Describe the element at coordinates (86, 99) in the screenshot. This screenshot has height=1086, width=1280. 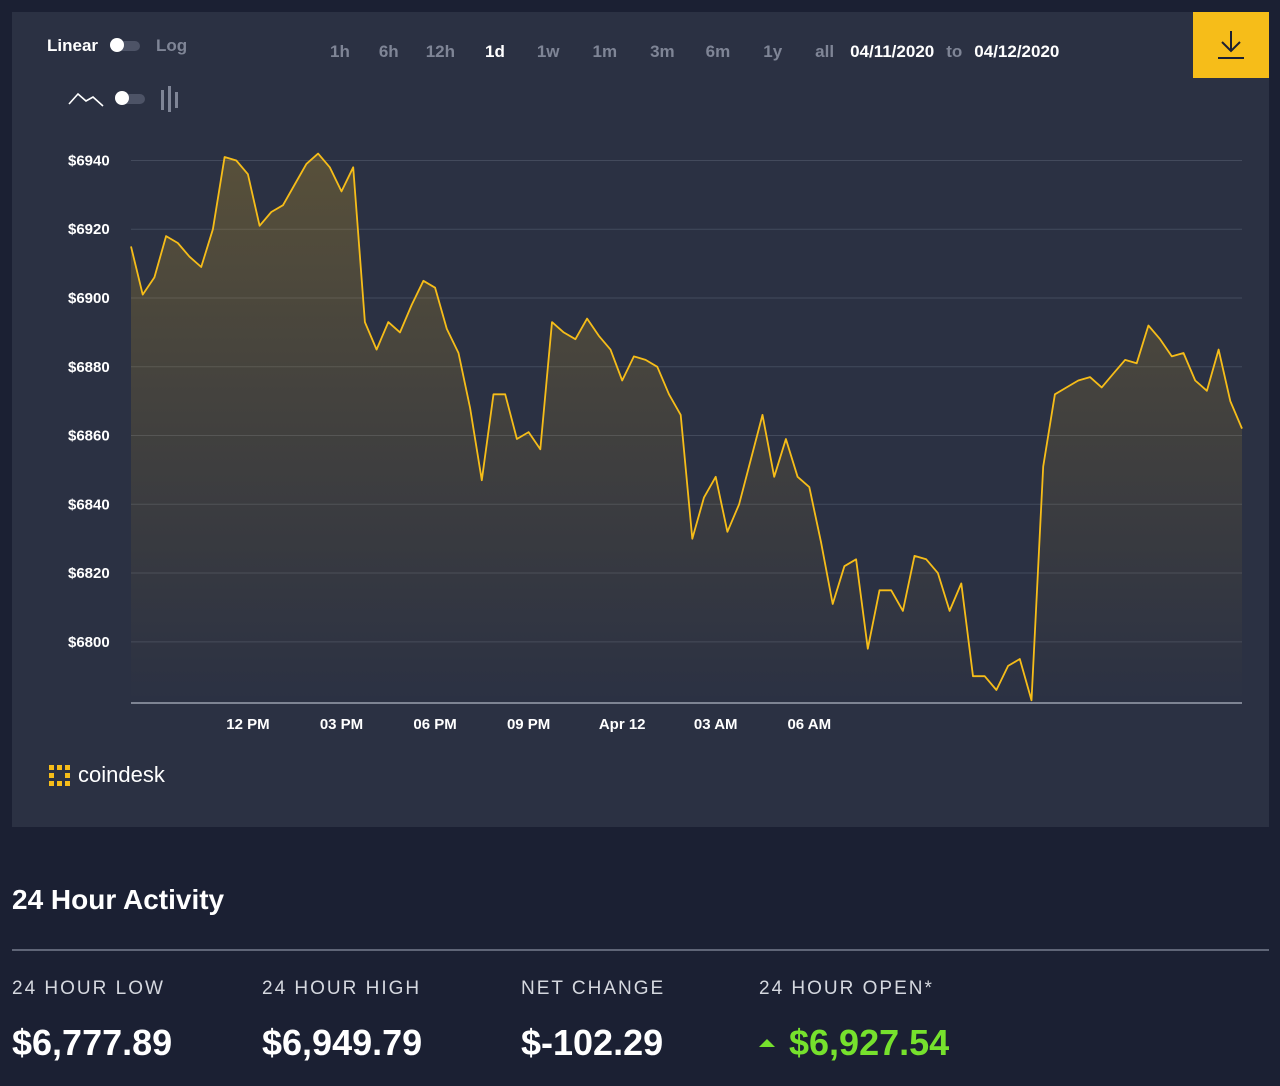
I see `line-chart-icon` at that location.